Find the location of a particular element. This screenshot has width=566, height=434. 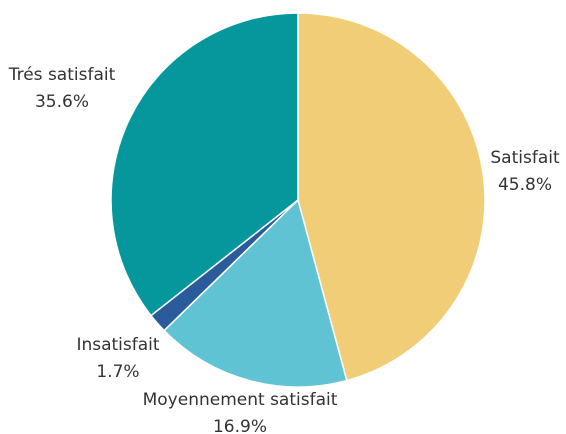

slice-value-label: 35.6% is located at coordinates (62, 102).